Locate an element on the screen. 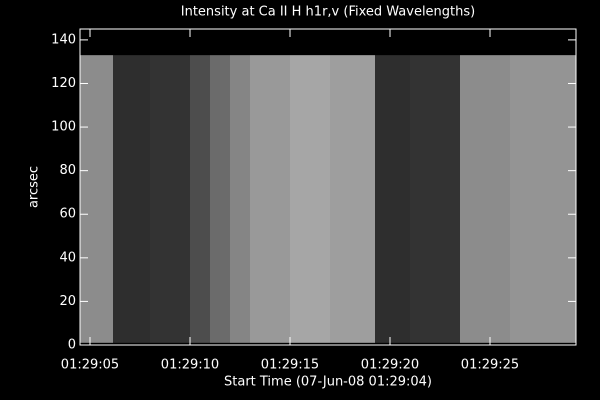 The height and width of the screenshot is (400, 600). y-axis-label: arcsec is located at coordinates (34, 187).